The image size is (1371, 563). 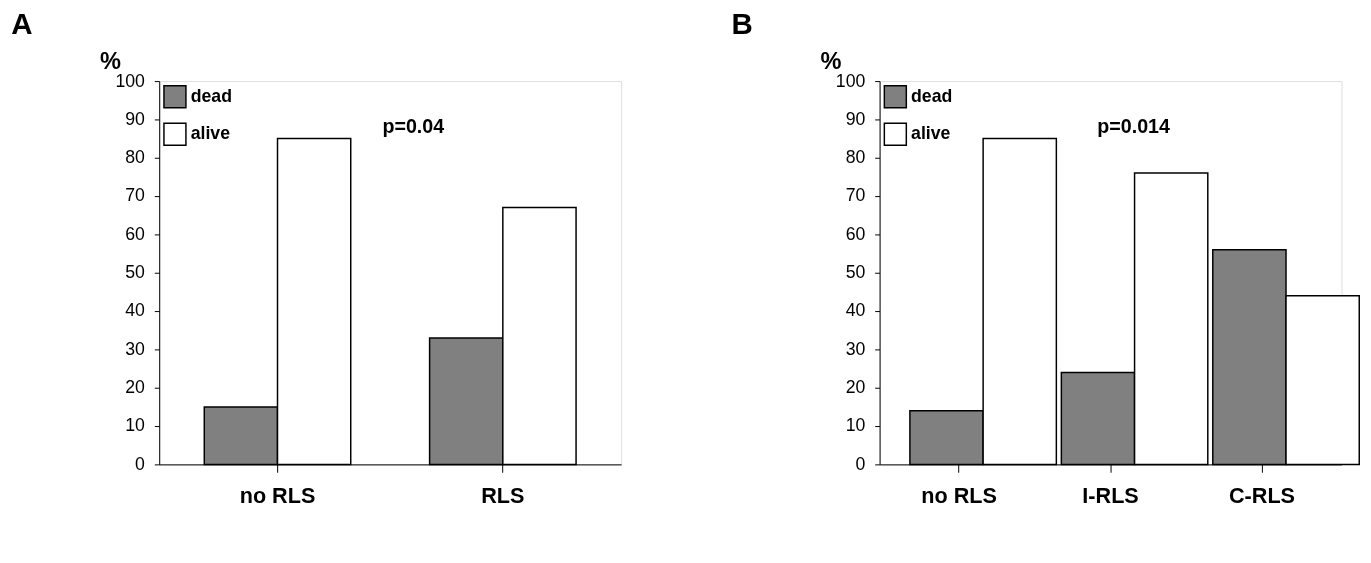 What do you see at coordinates (413, 126) in the screenshot?
I see `annotation: p=0.04` at bounding box center [413, 126].